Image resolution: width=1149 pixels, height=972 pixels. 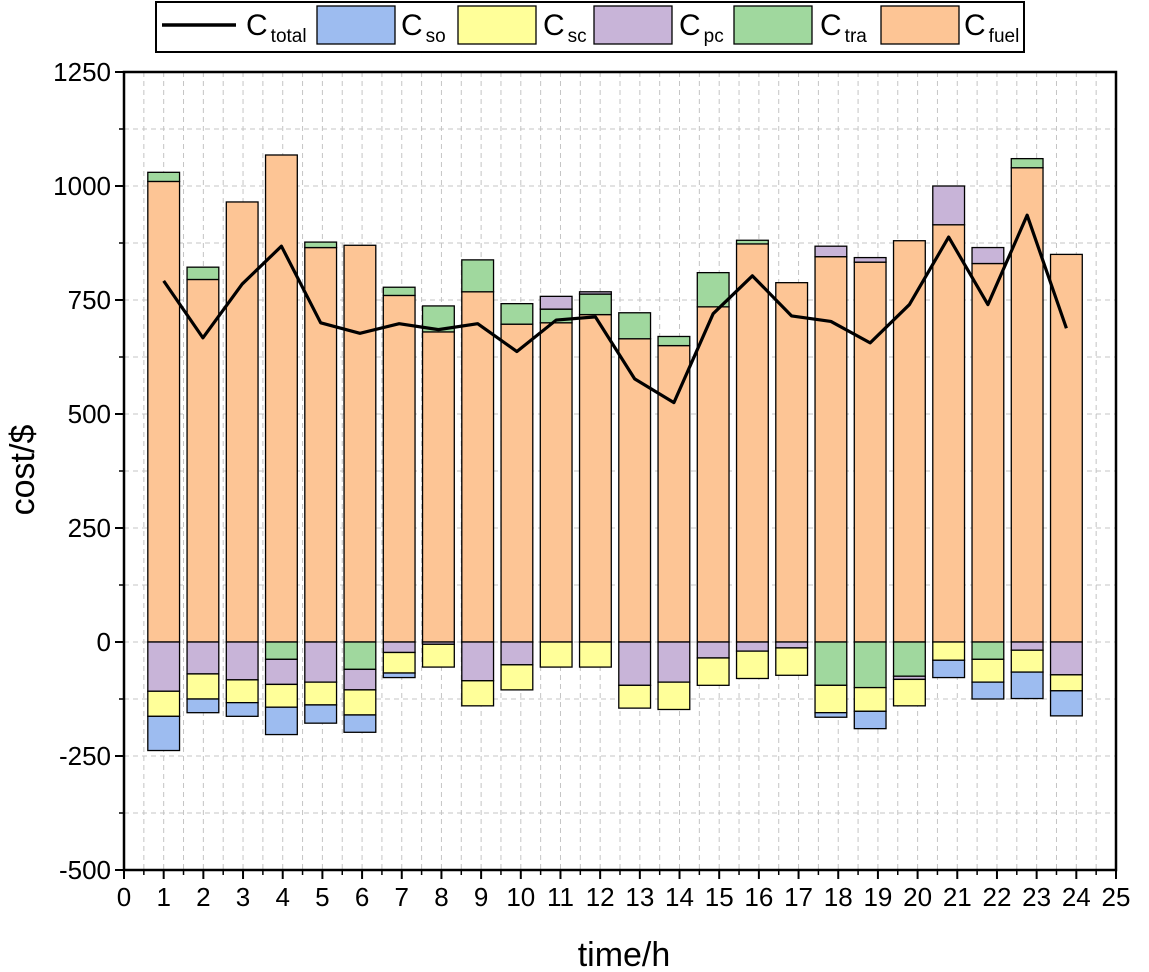 I want to click on x-tick-label: 19, so click(x=877, y=897).